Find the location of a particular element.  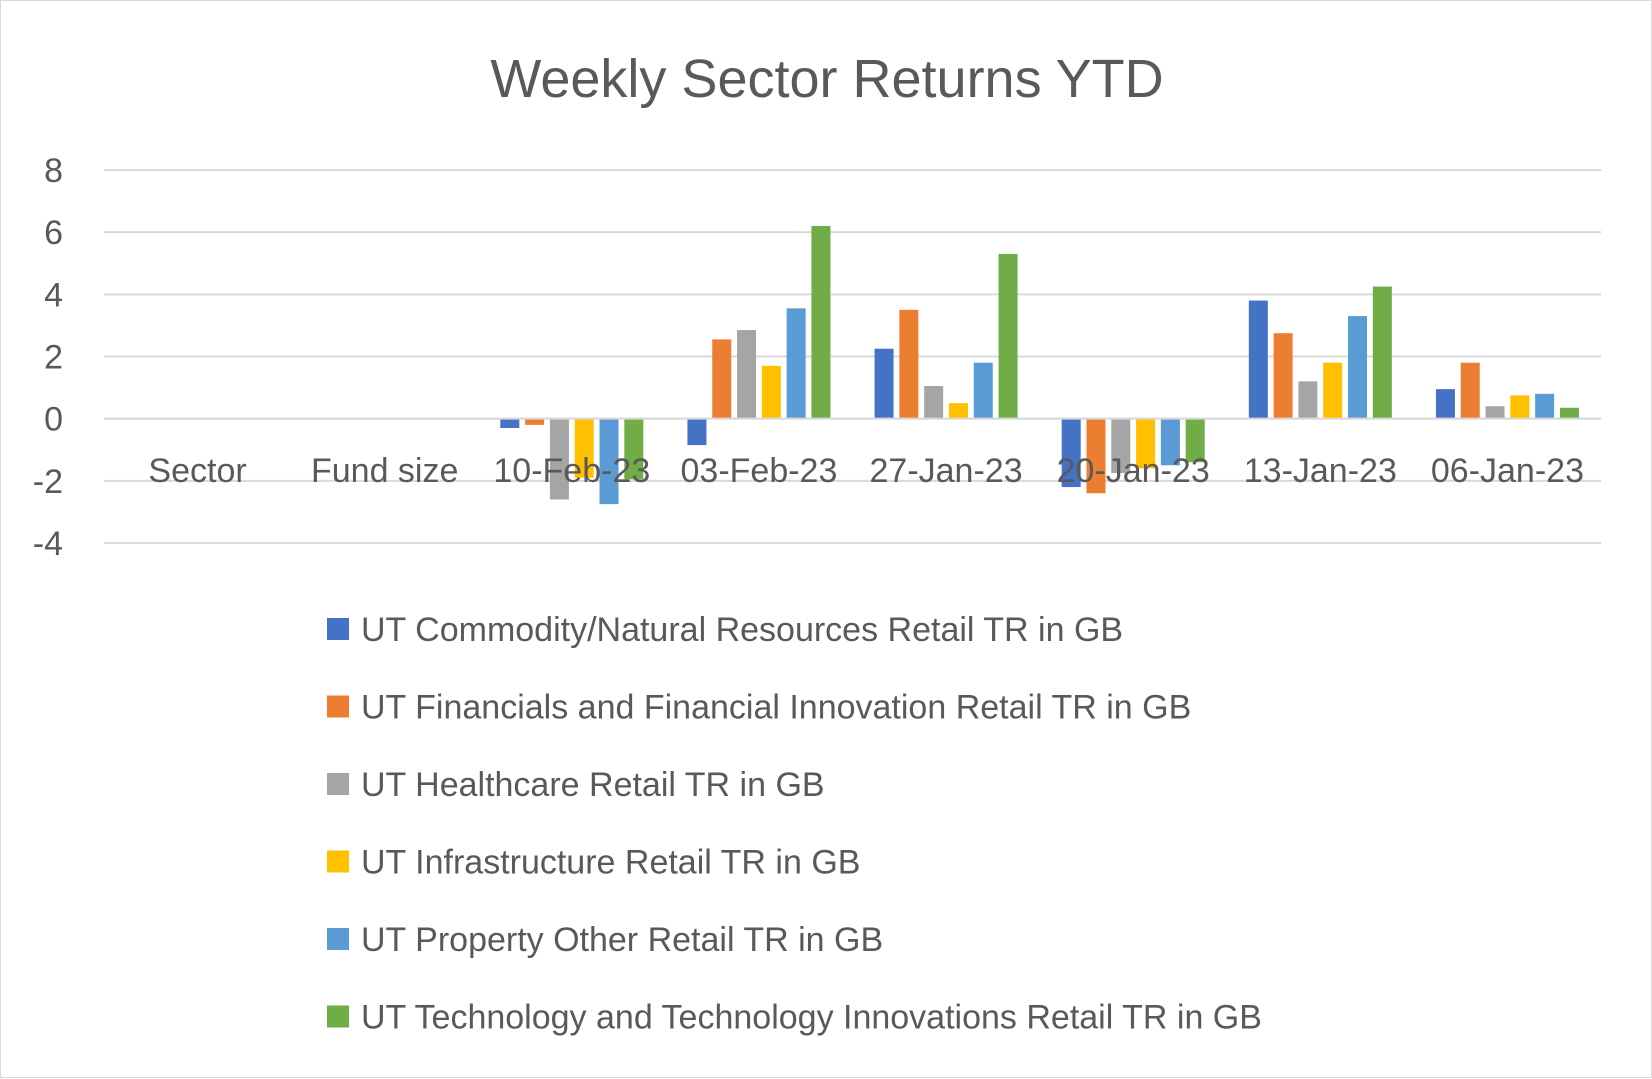

legend-label: UT Healthcare Retail TR in GB is located at coordinates (593, 785).